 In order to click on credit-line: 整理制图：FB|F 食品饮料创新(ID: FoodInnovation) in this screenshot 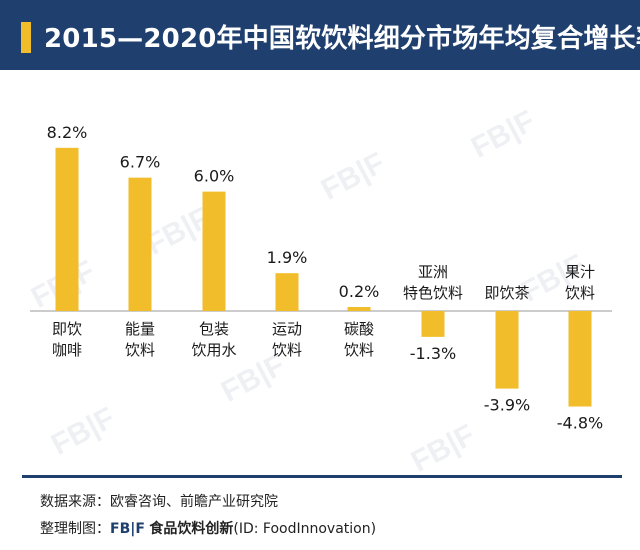, I will do `click(208, 528)`.